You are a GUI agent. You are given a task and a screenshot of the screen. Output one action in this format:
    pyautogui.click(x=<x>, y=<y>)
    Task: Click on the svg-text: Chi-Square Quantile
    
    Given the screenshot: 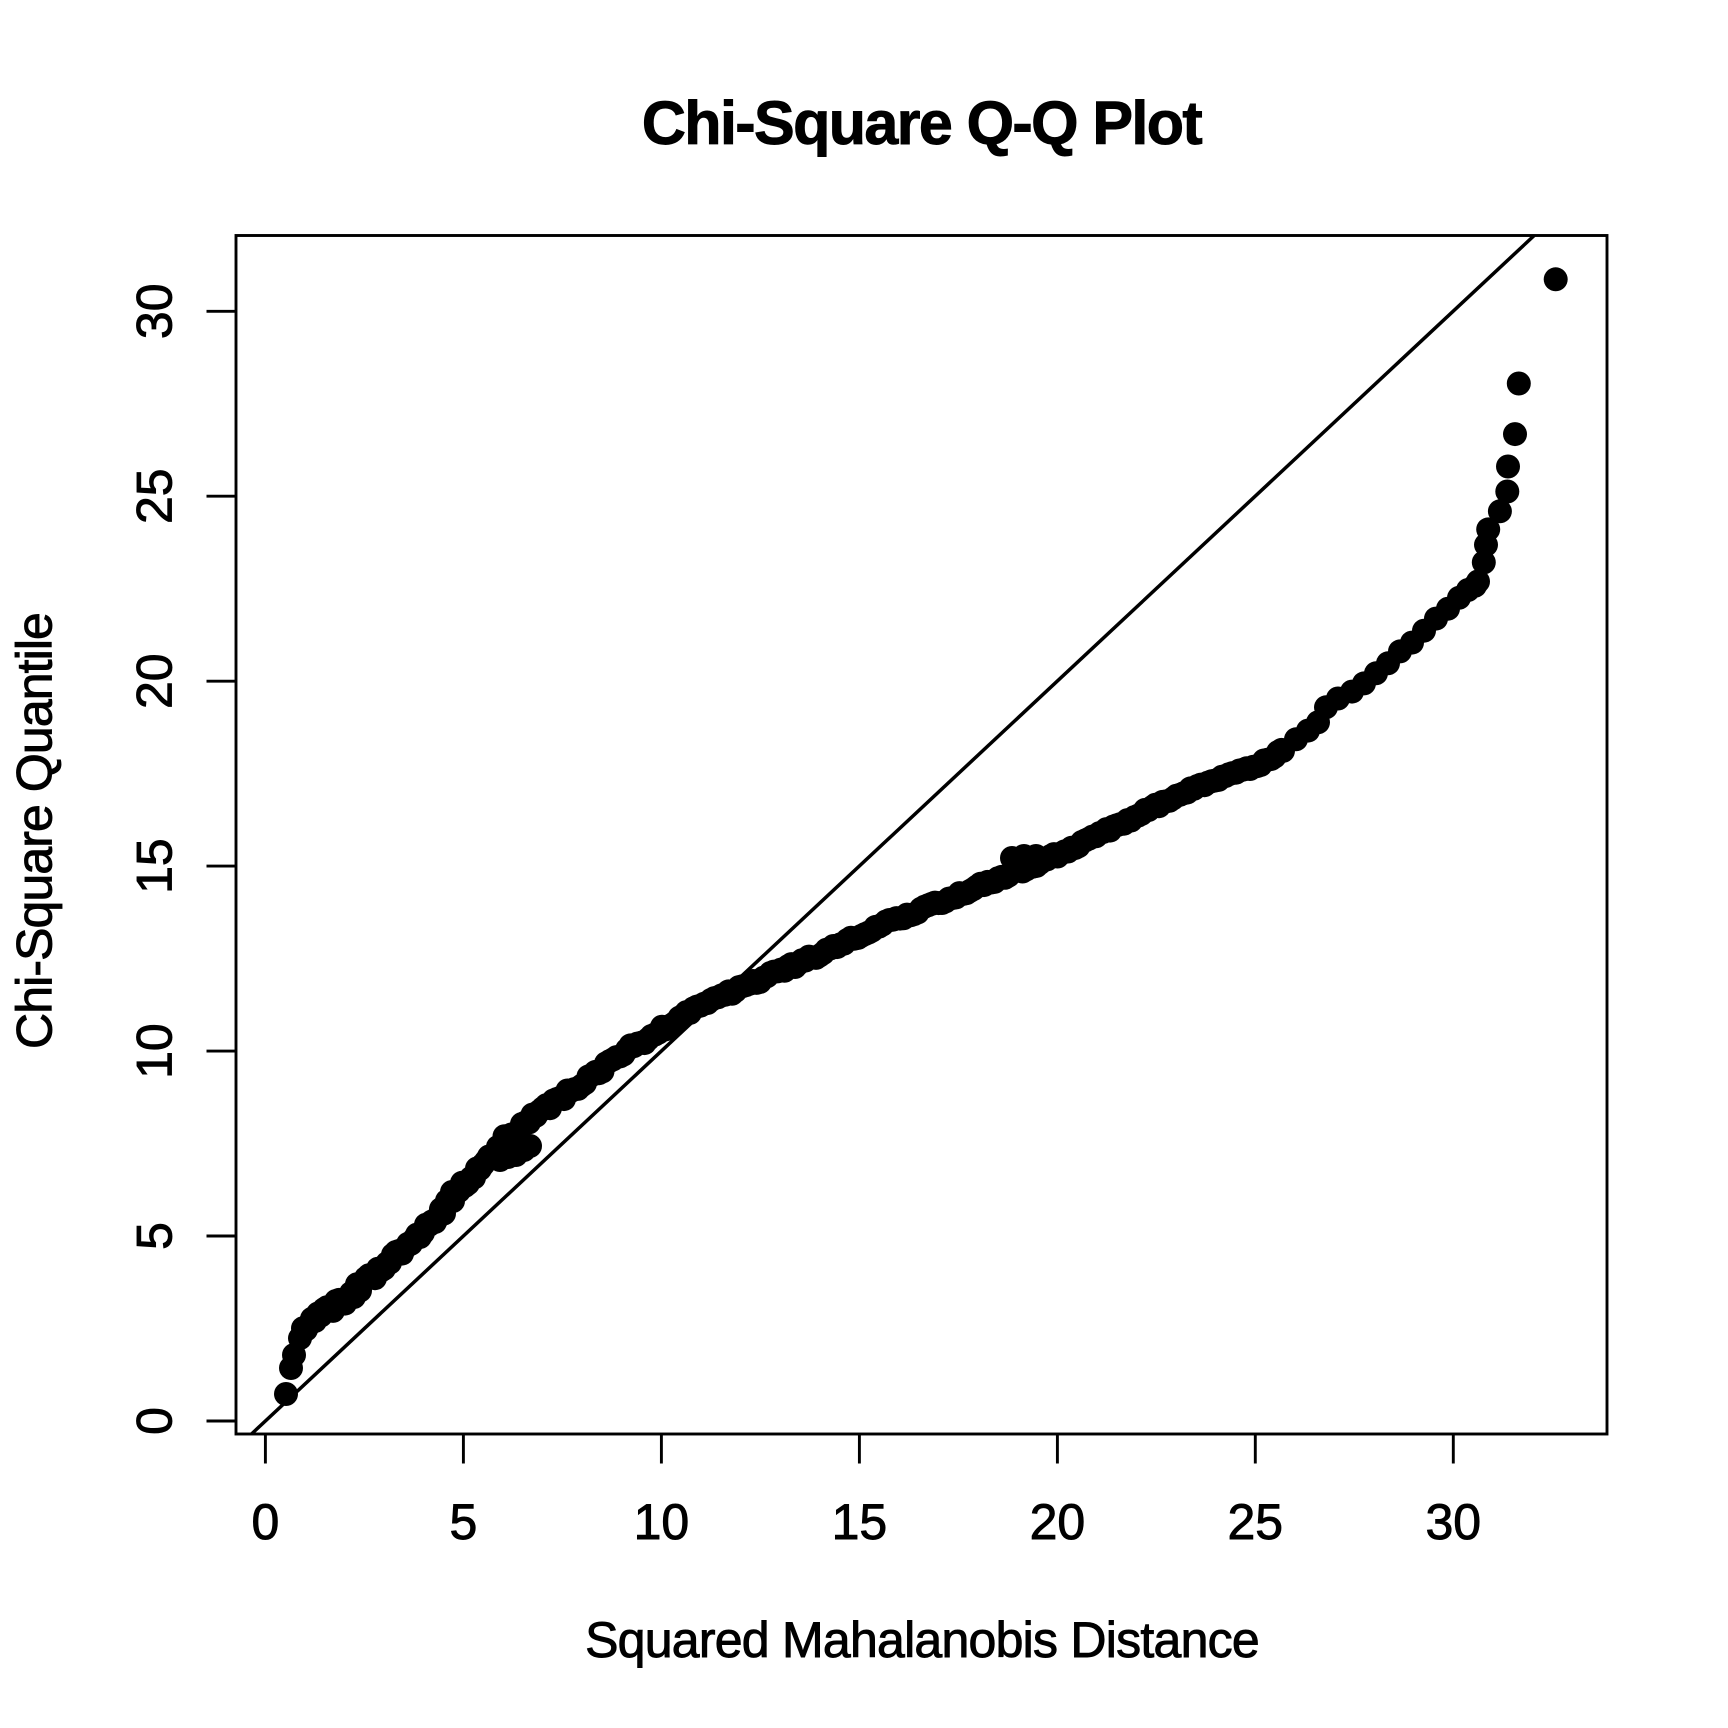 What is the action you would take?
    pyautogui.click(x=35, y=831)
    